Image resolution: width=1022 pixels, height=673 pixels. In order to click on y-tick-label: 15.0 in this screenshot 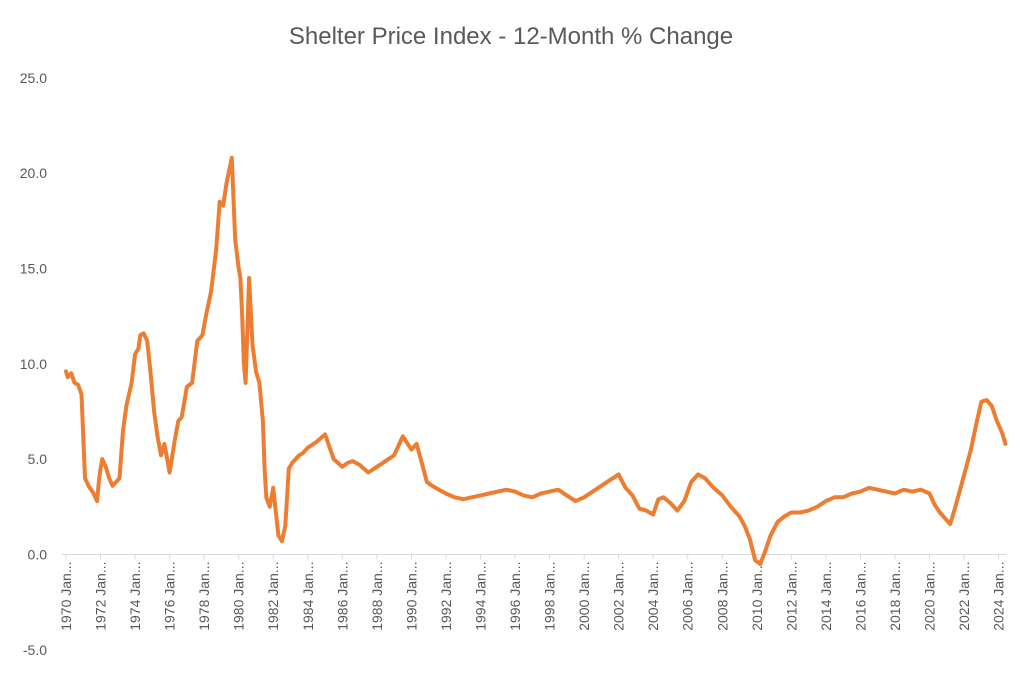, I will do `click(33, 268)`.